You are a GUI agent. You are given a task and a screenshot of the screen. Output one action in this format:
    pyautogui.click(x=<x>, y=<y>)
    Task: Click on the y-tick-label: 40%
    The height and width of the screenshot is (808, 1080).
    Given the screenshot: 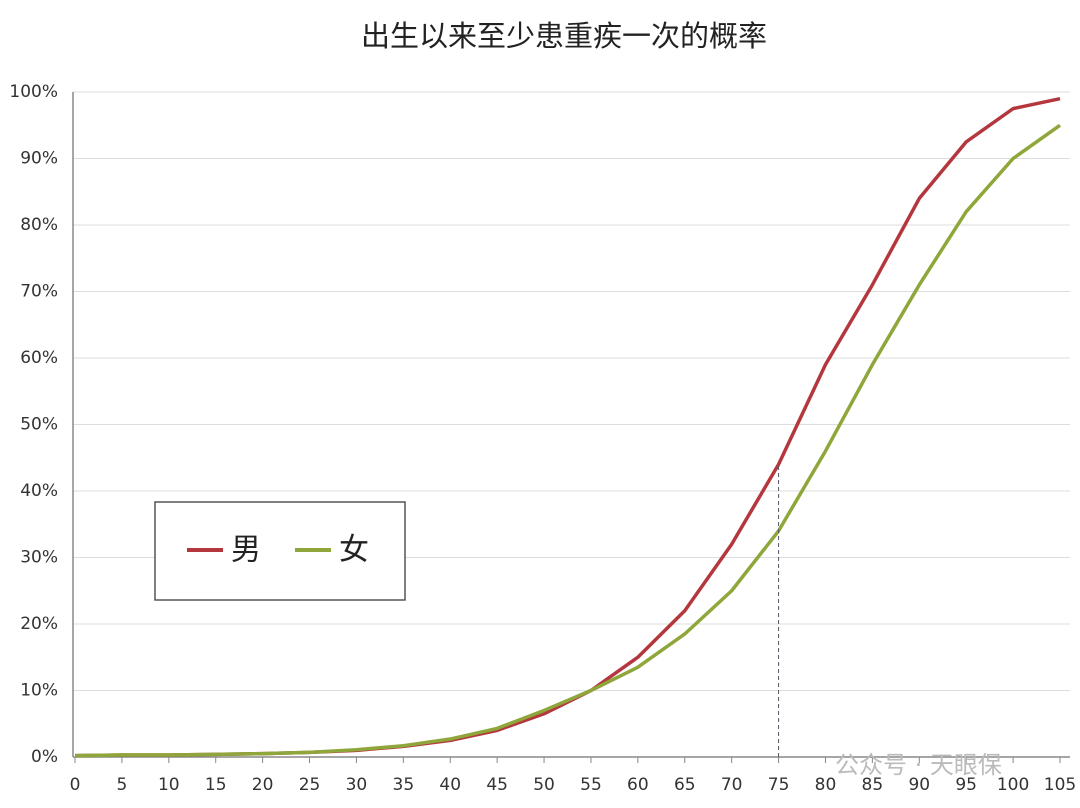 What is the action you would take?
    pyautogui.click(x=39, y=491)
    